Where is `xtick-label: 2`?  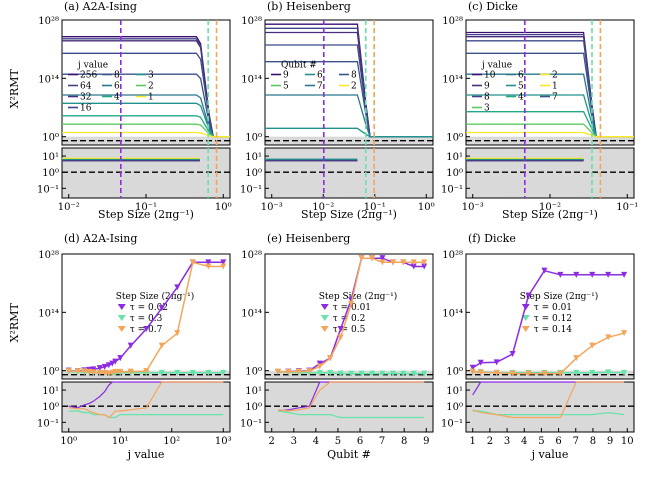 xtick-label: 2 is located at coordinates (272, 441).